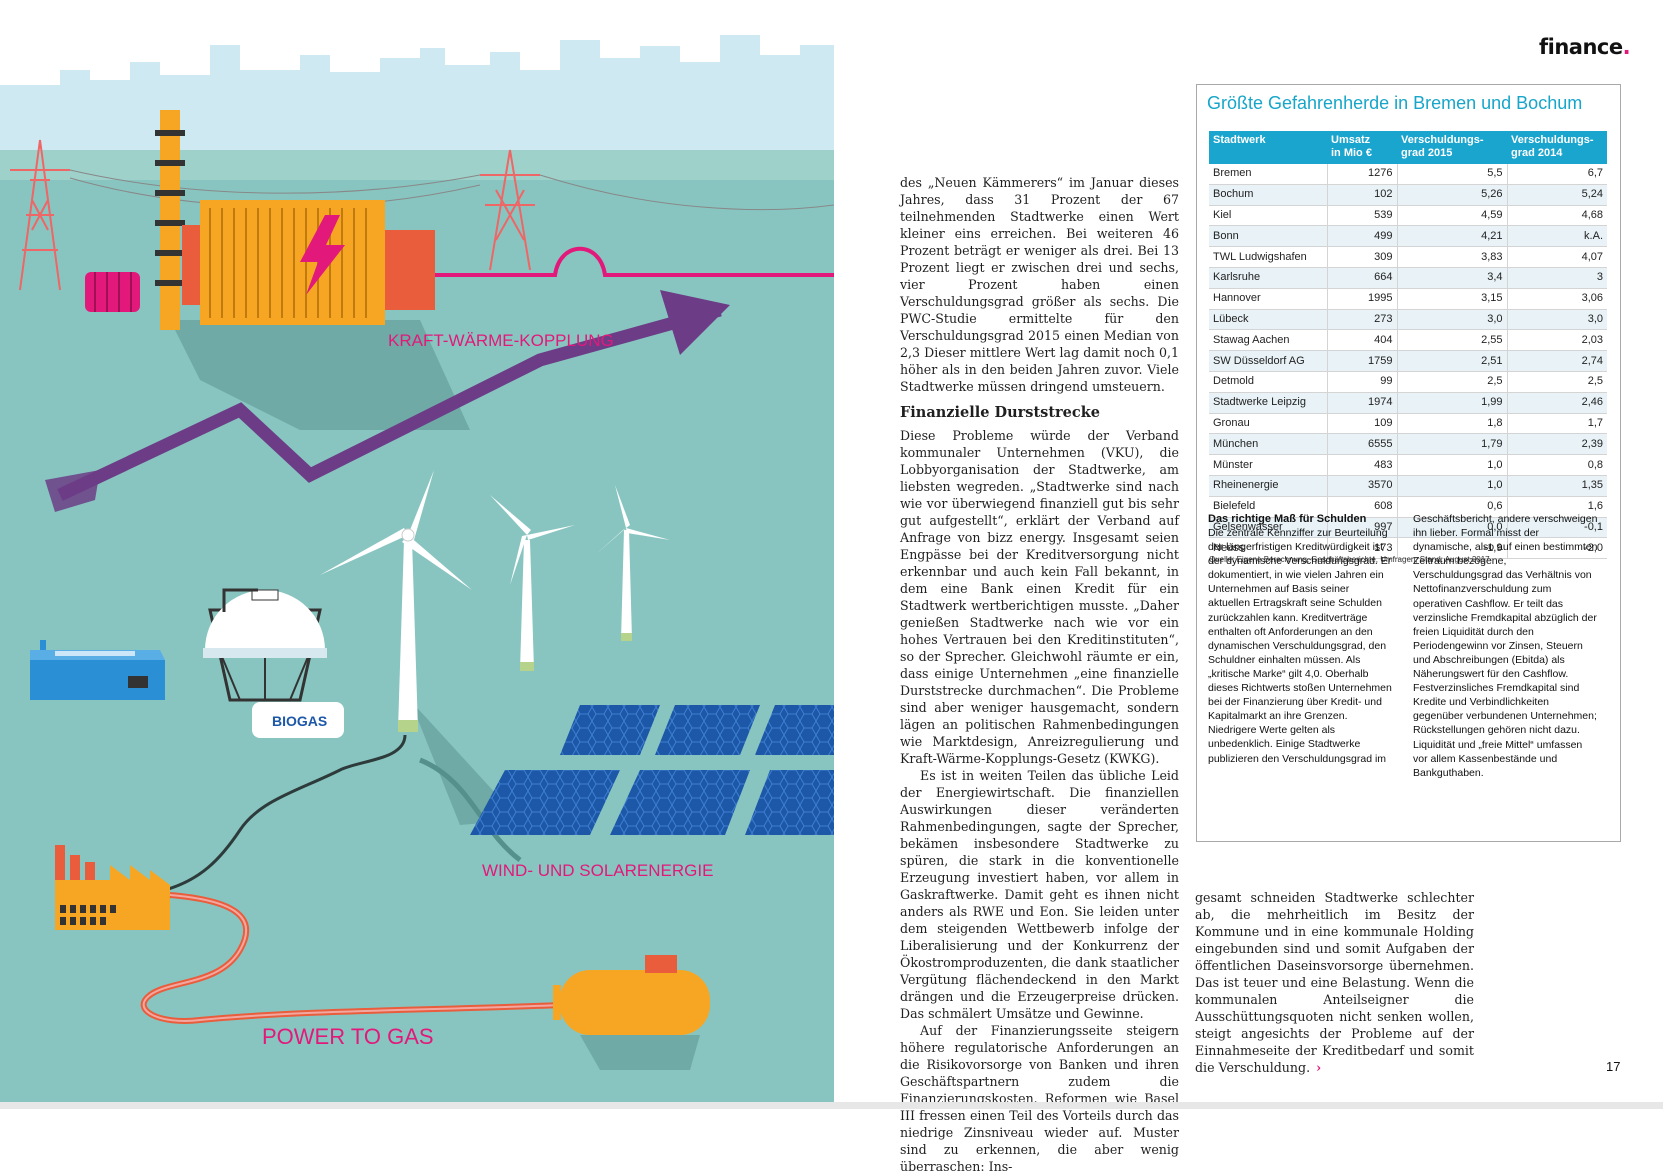 The image size is (1663, 1175). What do you see at coordinates (1556, 486) in the screenshot?
I see `cell-grad-2014: 1,35` at bounding box center [1556, 486].